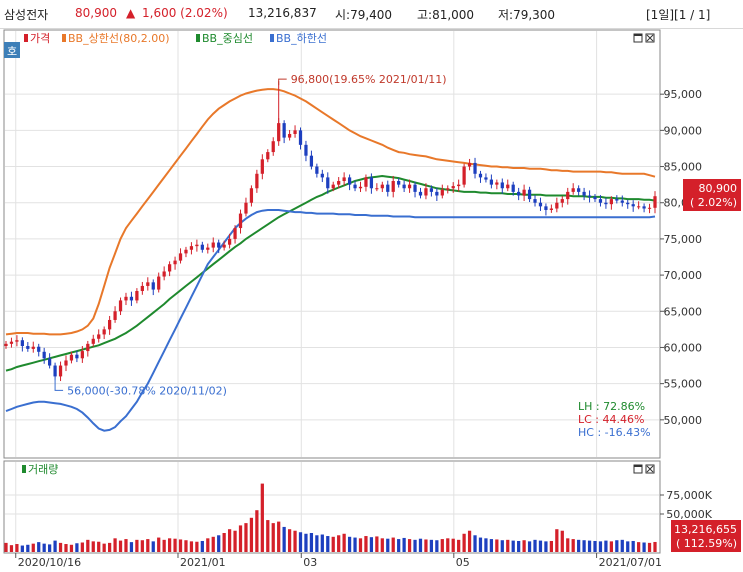 This screenshot has height=572, width=743. I want to click on x-tick-label: 2020/10/16, so click(49, 562).